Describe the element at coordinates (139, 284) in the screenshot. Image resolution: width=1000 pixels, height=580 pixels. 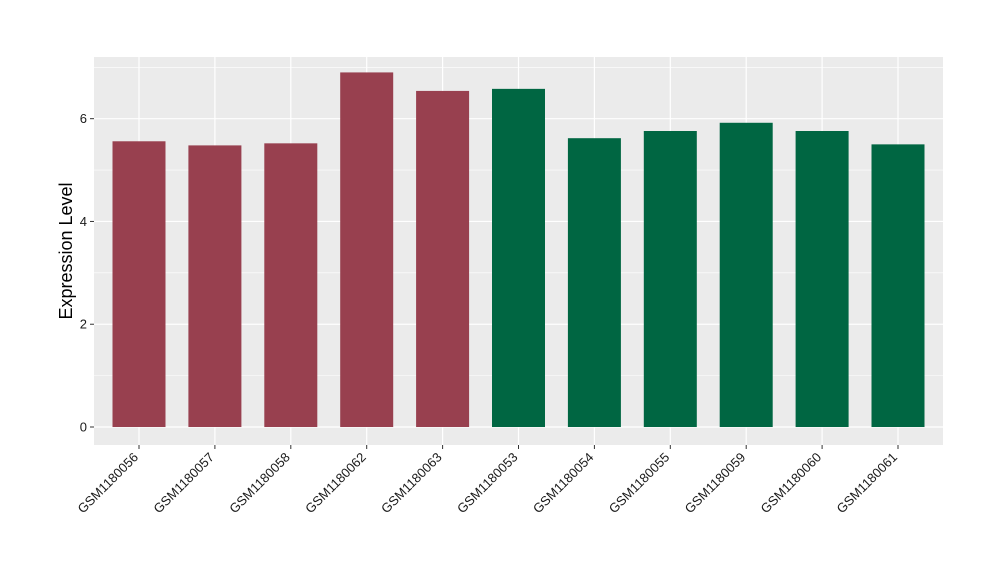
I see `bar-GSM1180056` at that location.